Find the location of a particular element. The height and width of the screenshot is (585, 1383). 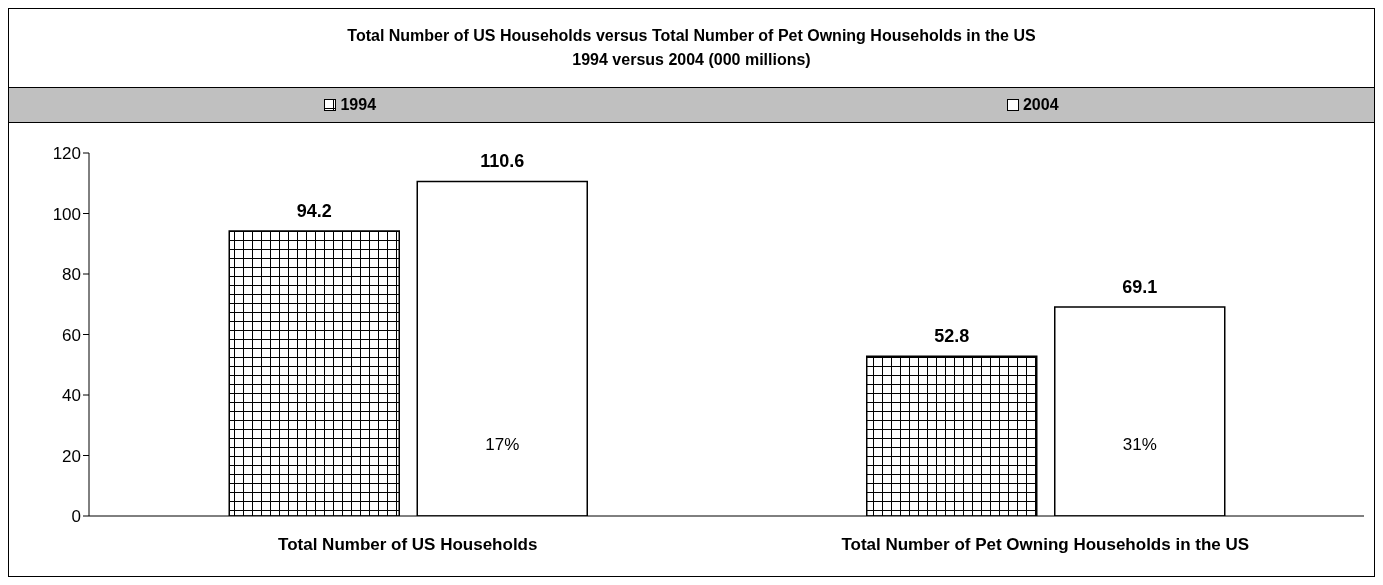

data-label: 94.2 is located at coordinates (314, 211).